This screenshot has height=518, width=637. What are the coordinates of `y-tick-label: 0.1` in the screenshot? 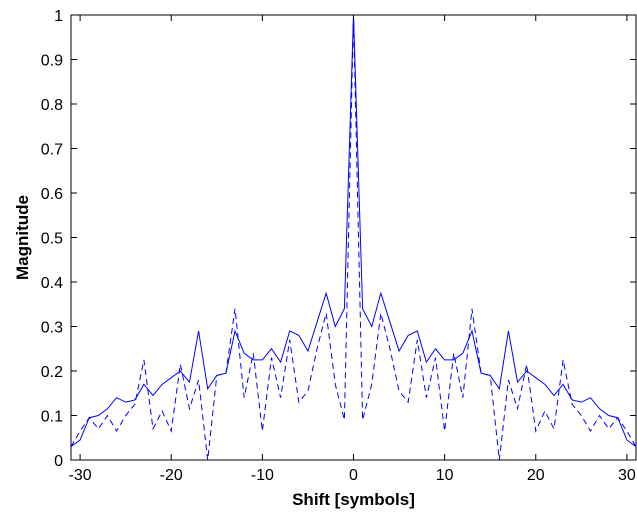 It's located at (52, 417).